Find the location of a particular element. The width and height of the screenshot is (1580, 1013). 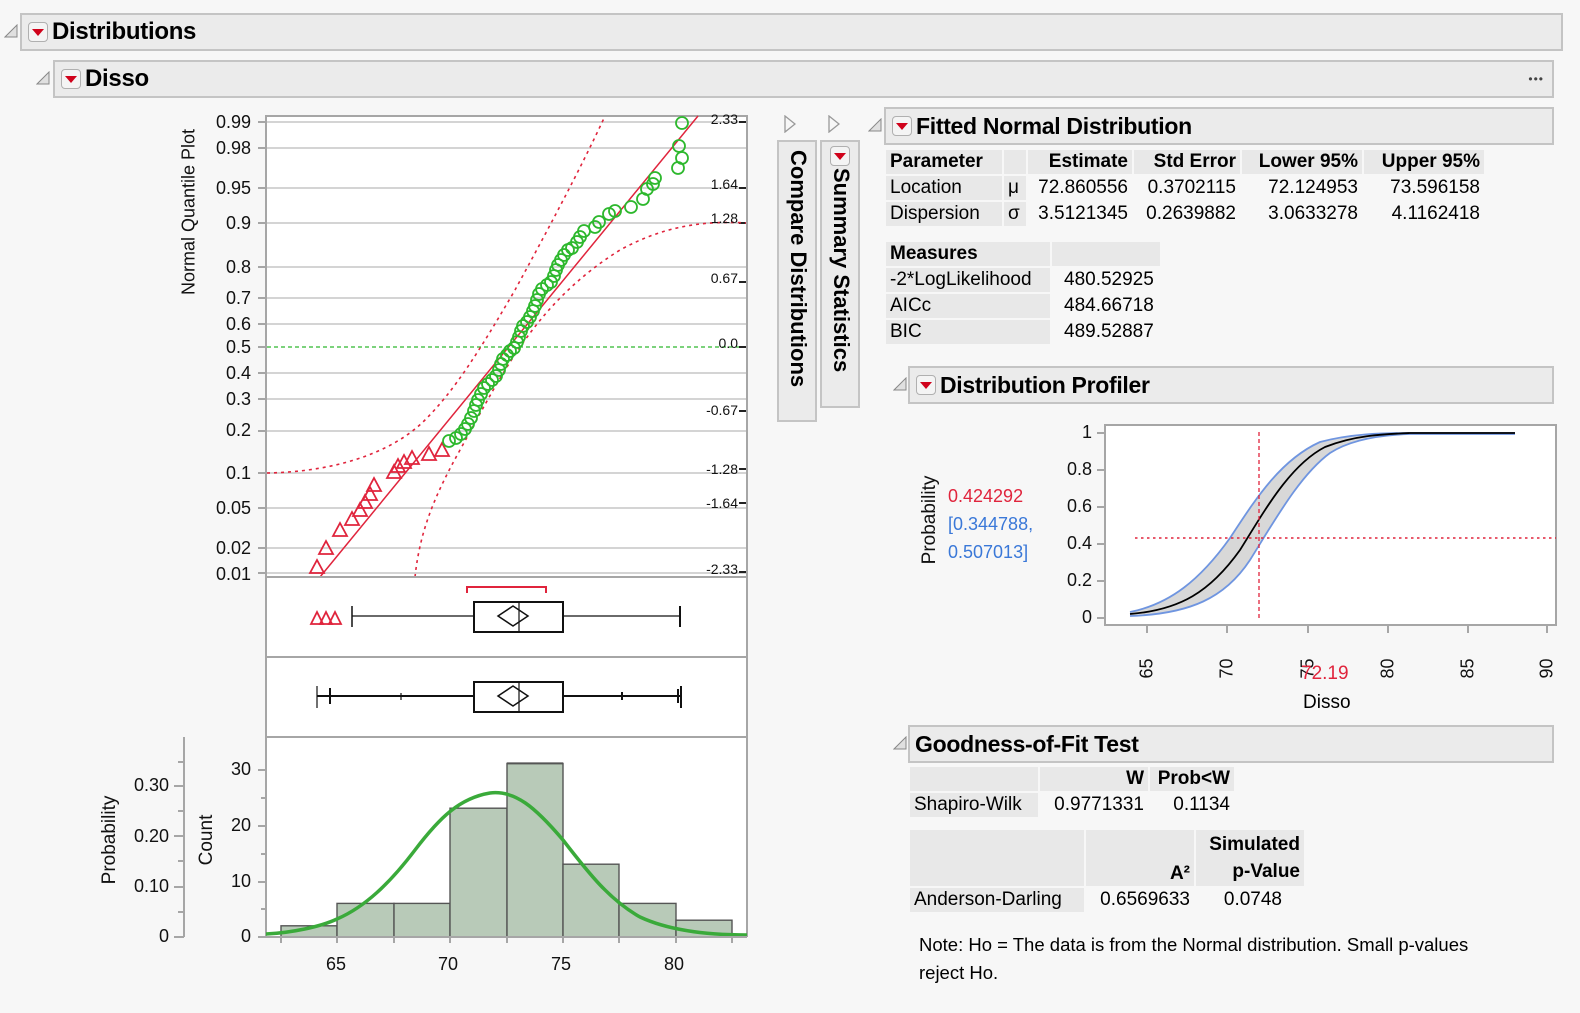

compare-distributions-panel: Compare Distributions is located at coordinates (797, 281).